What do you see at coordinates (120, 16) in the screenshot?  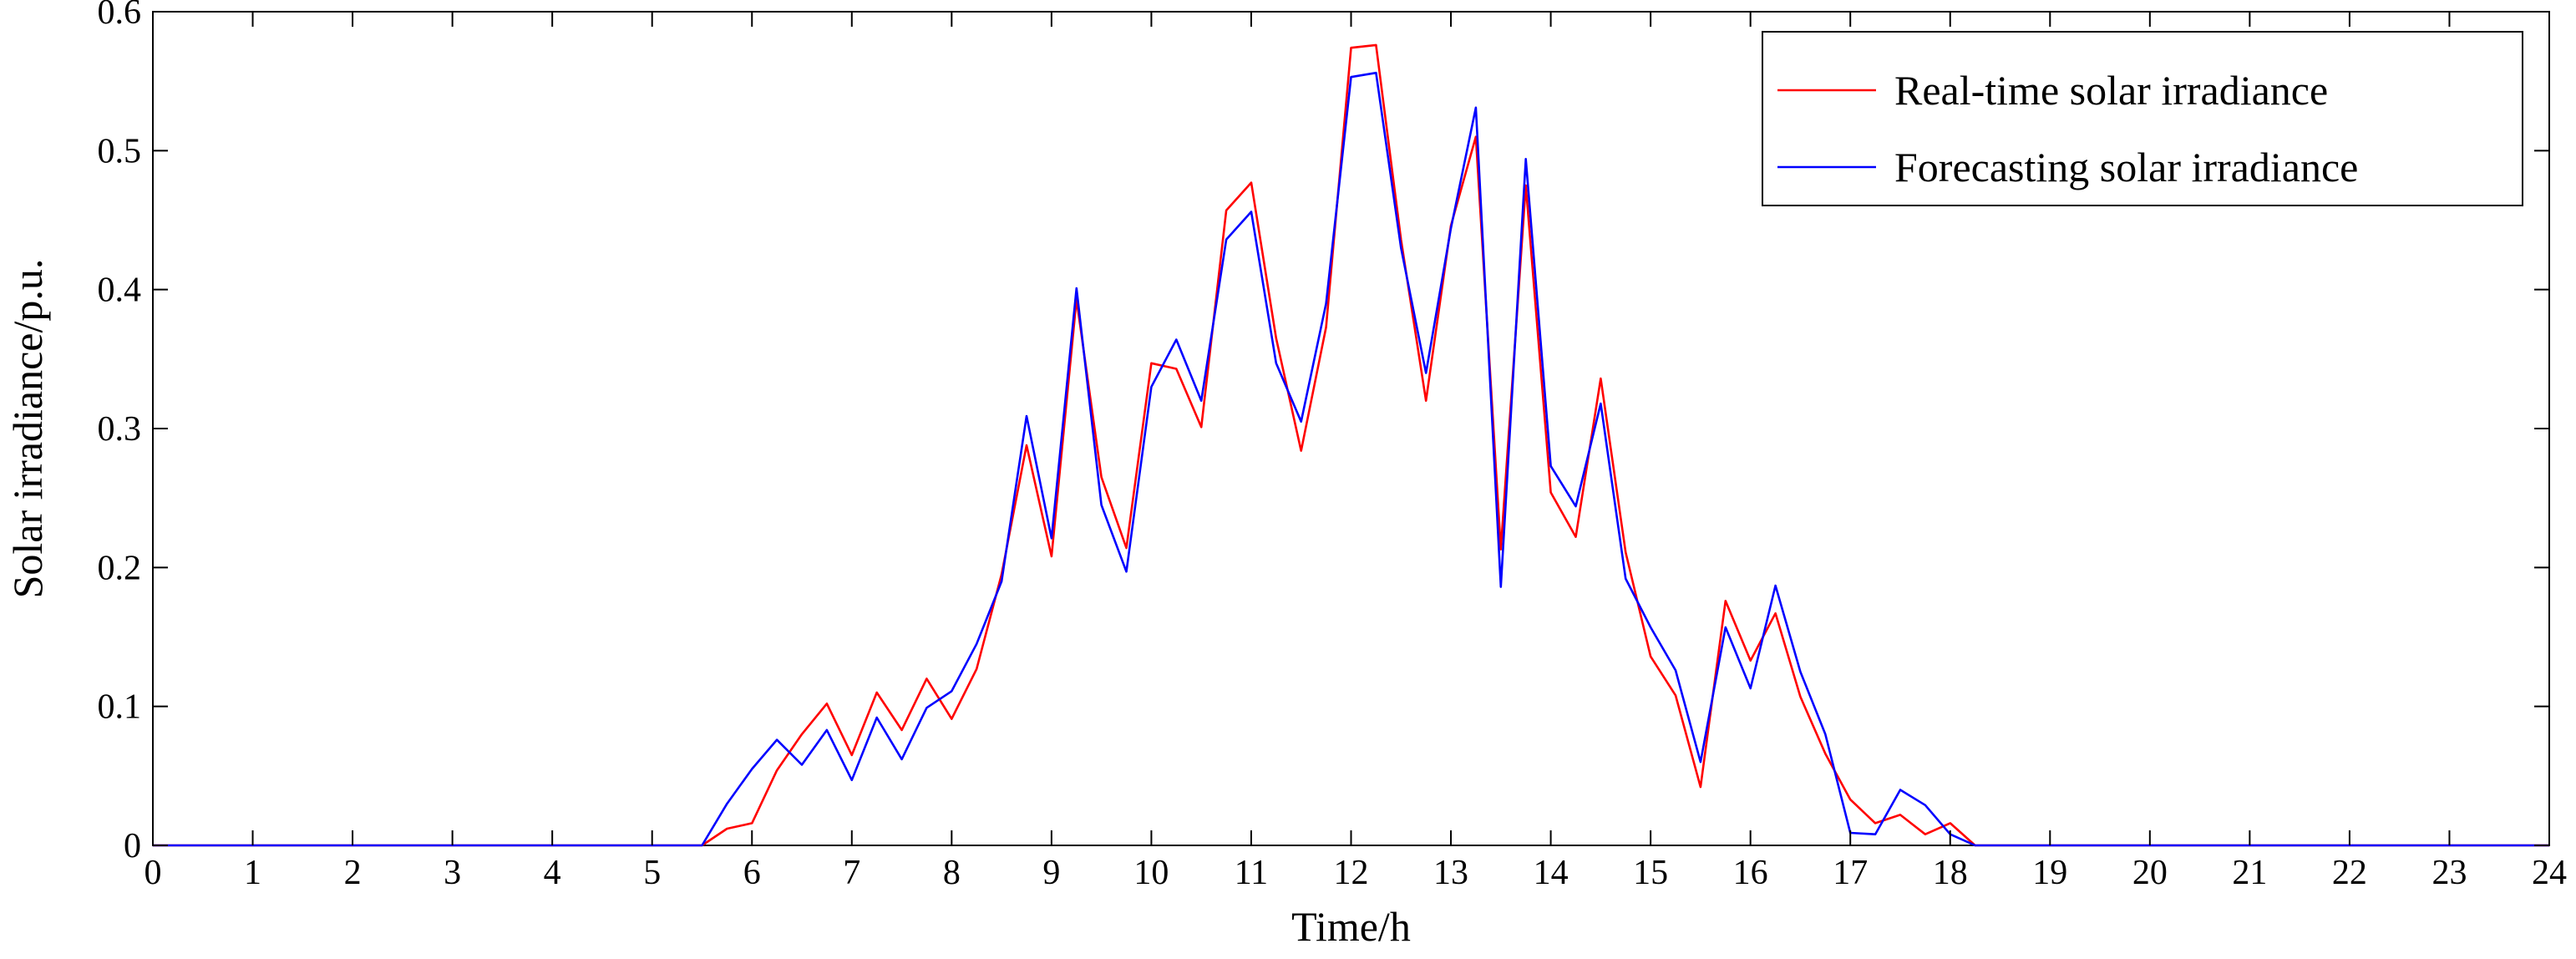 I see `y-tick-label: 0.6` at bounding box center [120, 16].